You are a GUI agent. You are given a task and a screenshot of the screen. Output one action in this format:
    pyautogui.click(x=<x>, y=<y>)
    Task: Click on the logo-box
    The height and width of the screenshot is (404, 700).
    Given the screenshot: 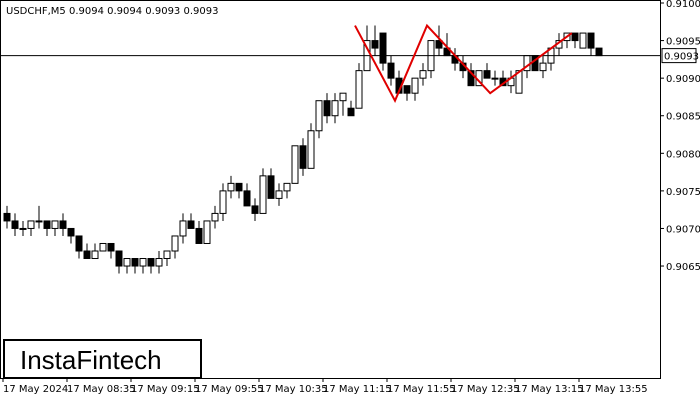 What is the action you would take?
    pyautogui.click(x=102, y=359)
    